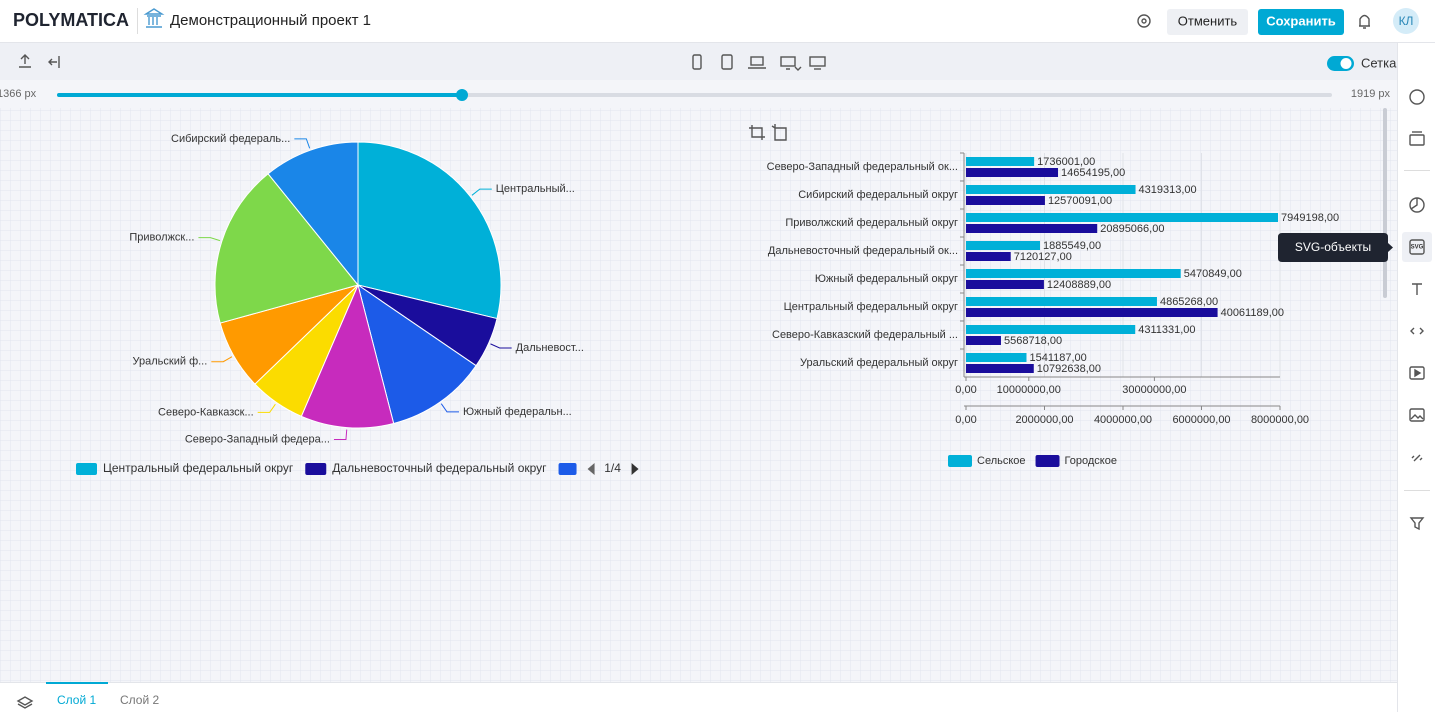  What do you see at coordinates (1364, 21) in the screenshot?
I see `notifications-button` at bounding box center [1364, 21].